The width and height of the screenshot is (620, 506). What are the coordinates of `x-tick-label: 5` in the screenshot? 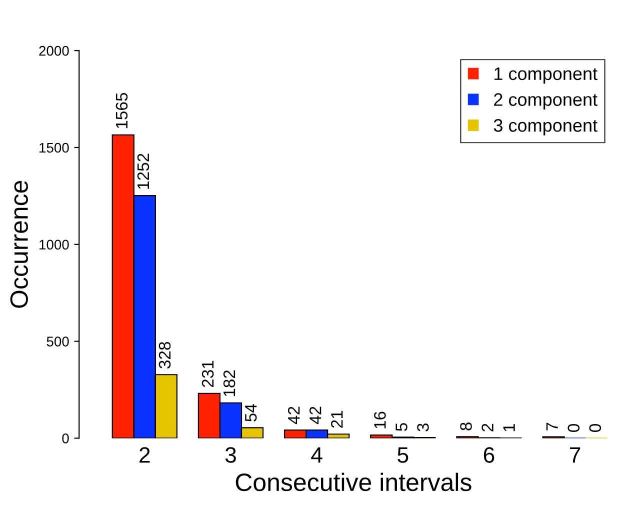 It's located at (403, 455).